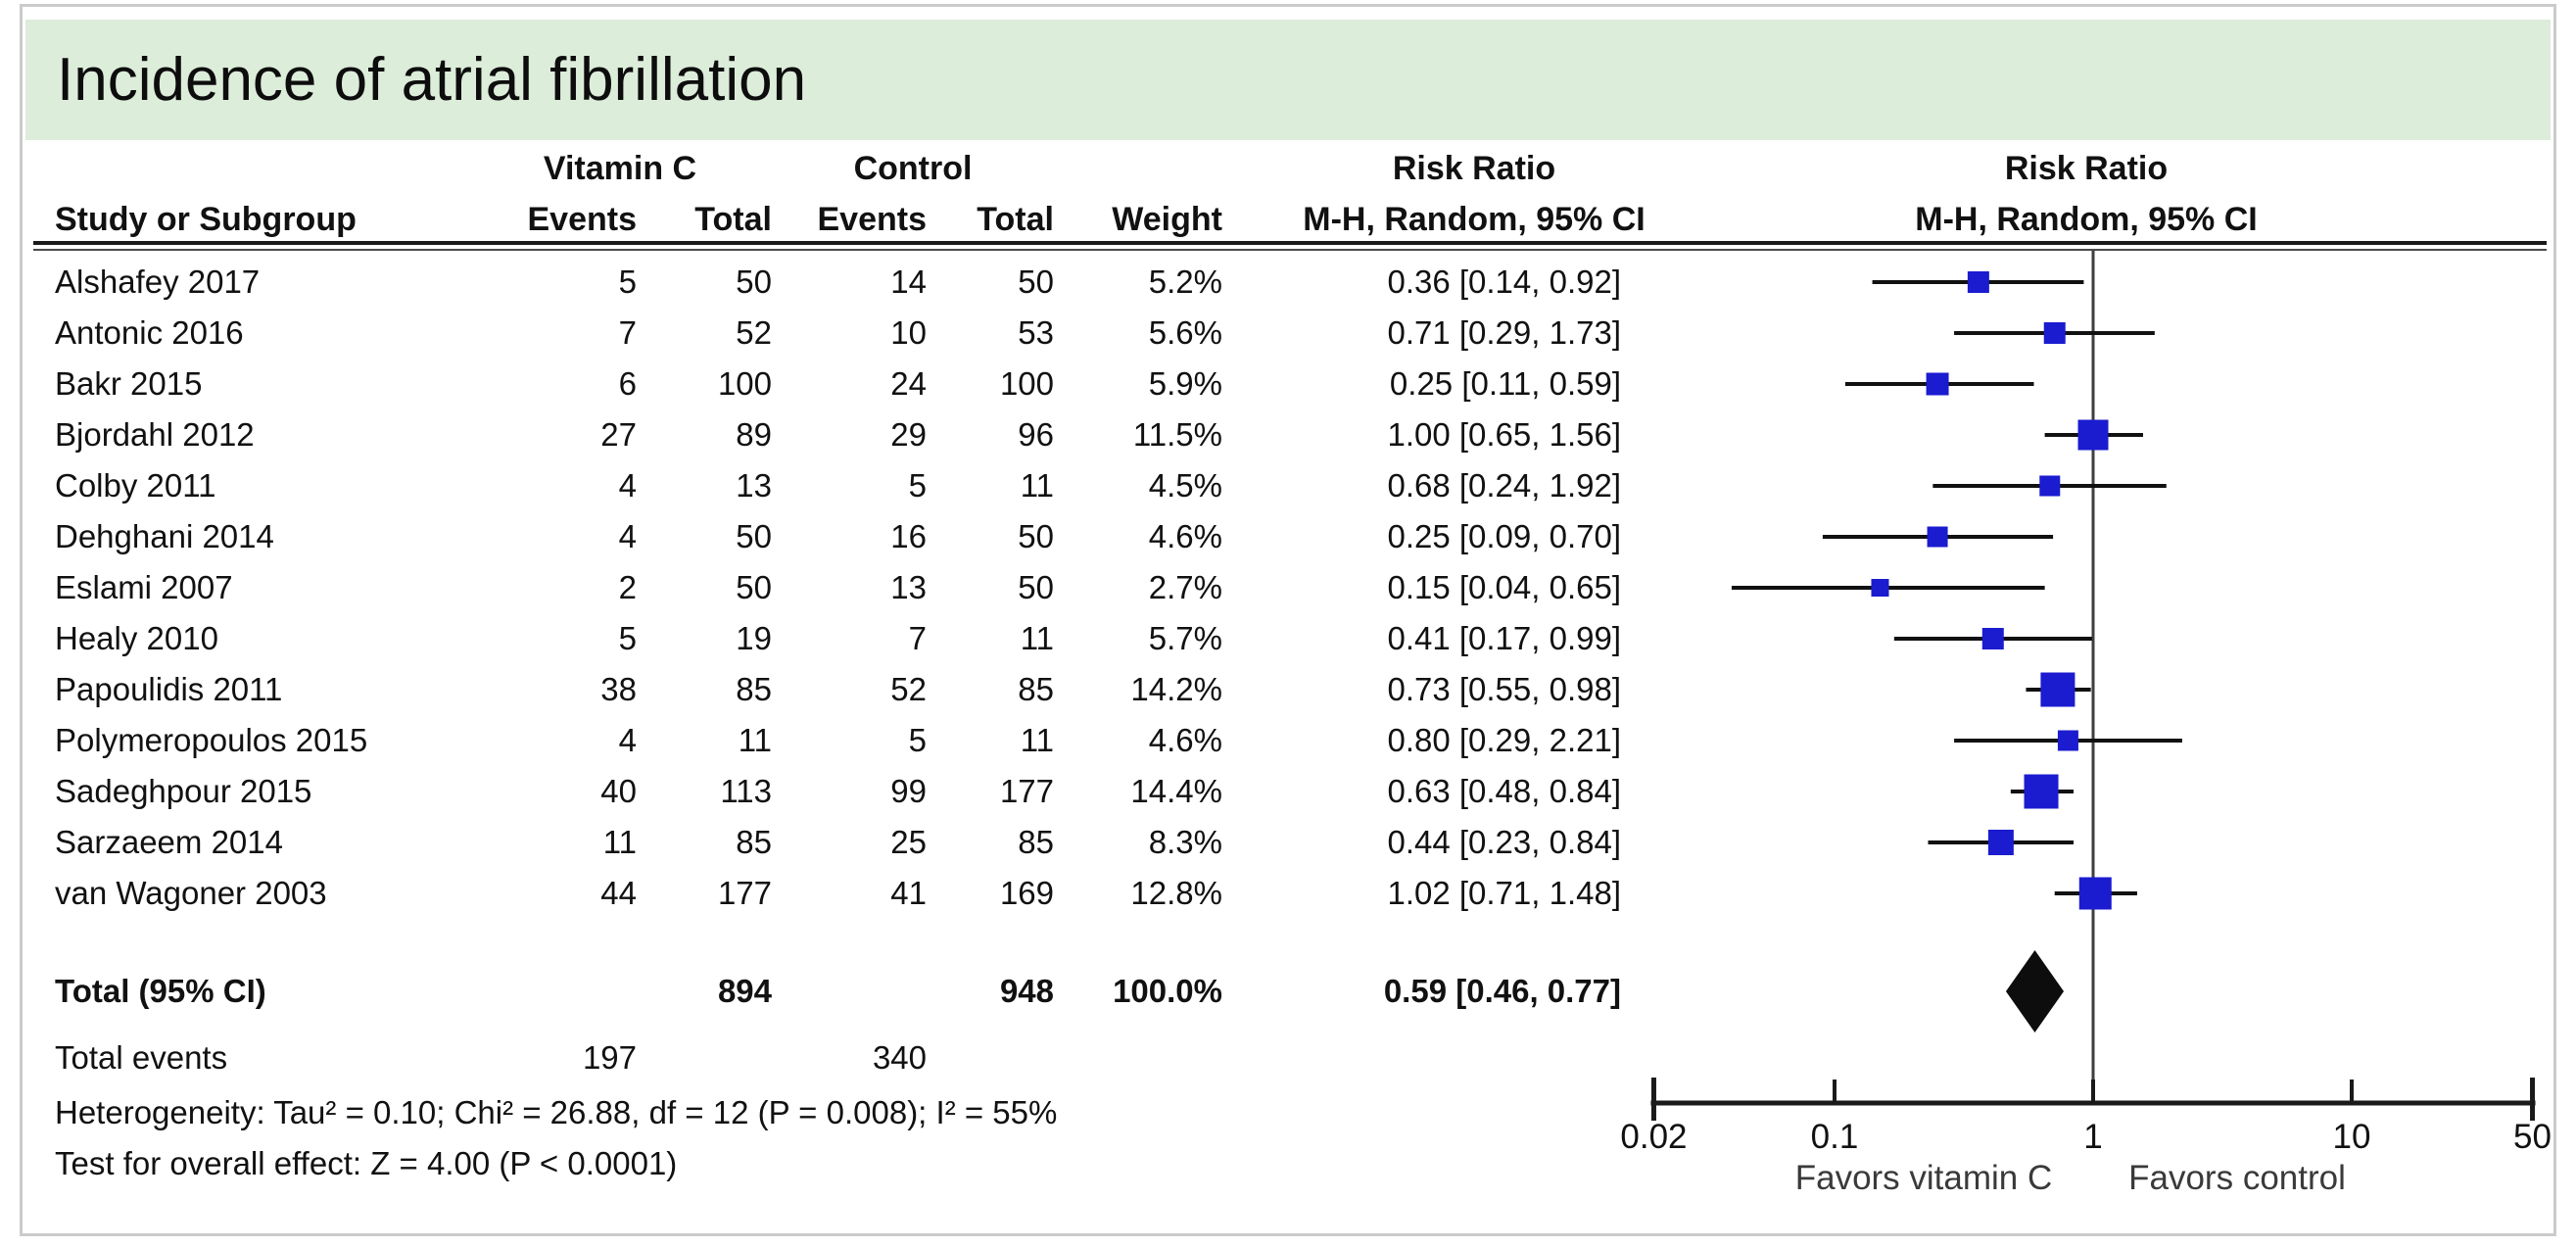  I want to click on risk-ratio-cell: 0.25 [0.09, 0.70], so click(1504, 536).